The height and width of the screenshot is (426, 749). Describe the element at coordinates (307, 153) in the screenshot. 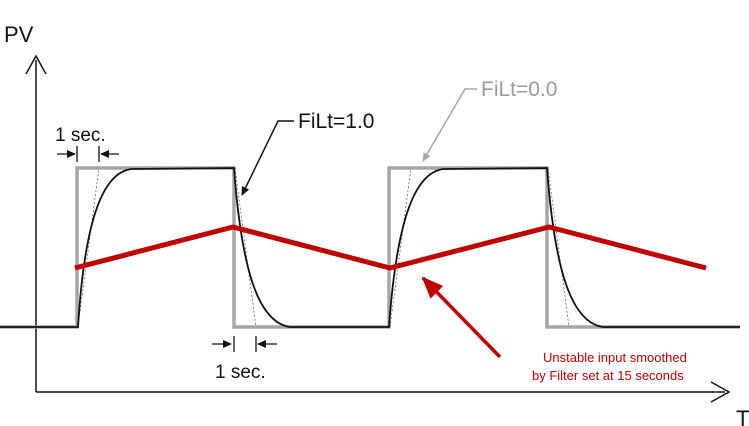

I see `filt-1-callout: FiLt=1.0` at that location.